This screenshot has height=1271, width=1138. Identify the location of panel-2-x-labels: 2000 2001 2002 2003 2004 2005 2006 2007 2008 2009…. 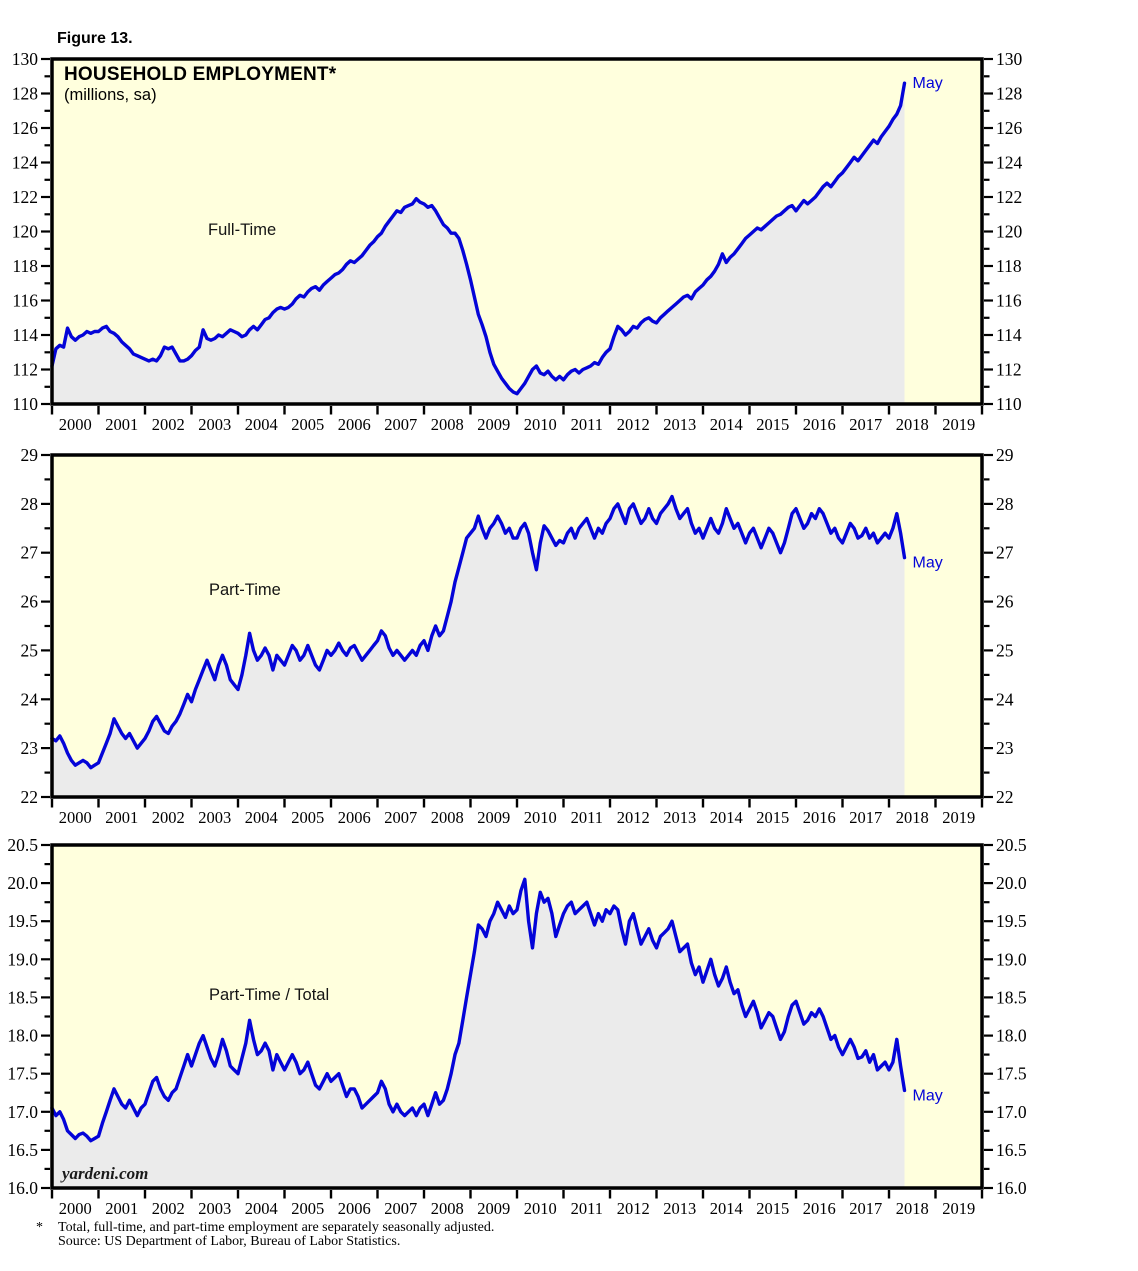
(517, 817).